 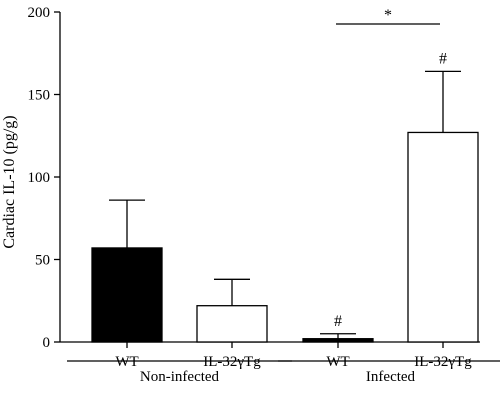 What do you see at coordinates (42, 261) in the screenshot?
I see `y-tick-label: 50` at bounding box center [42, 261].